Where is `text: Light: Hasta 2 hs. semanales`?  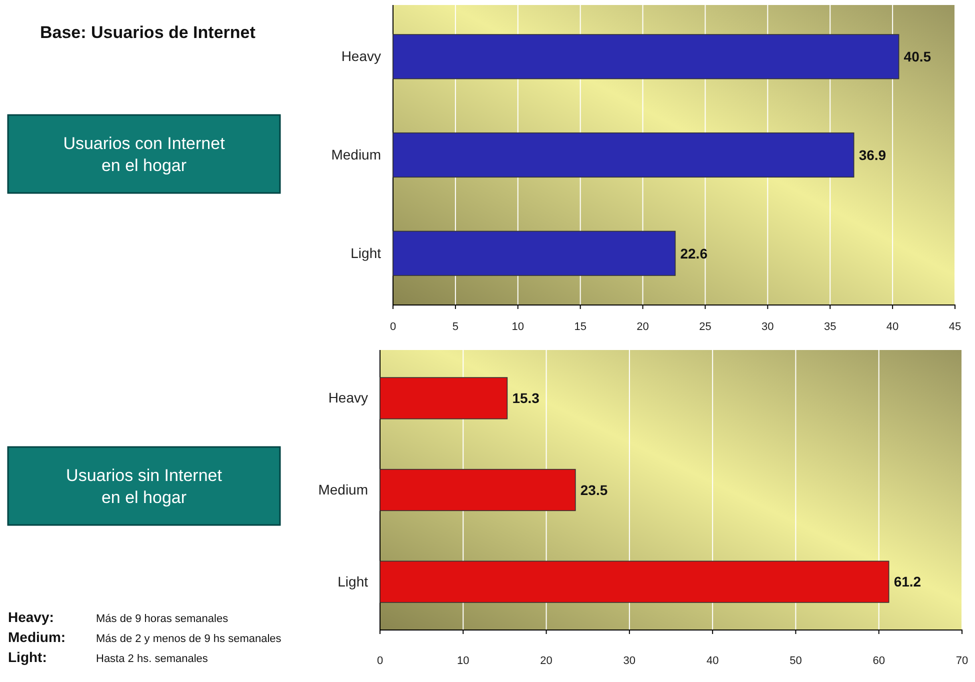
text: Light: Hasta 2 hs. semanales is located at coordinates (108, 657).